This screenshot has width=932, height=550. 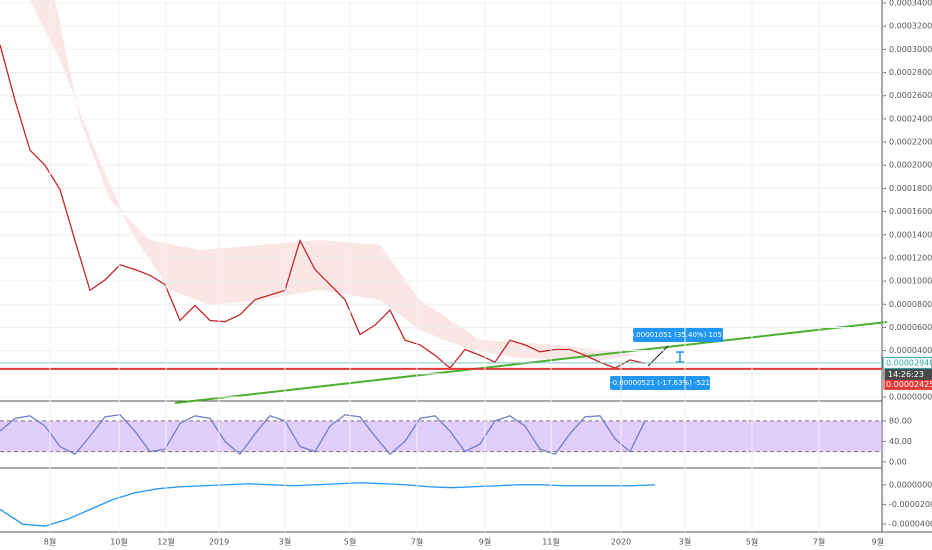 What do you see at coordinates (119, 542) in the screenshot?
I see `x-tick-label: 10월` at bounding box center [119, 542].